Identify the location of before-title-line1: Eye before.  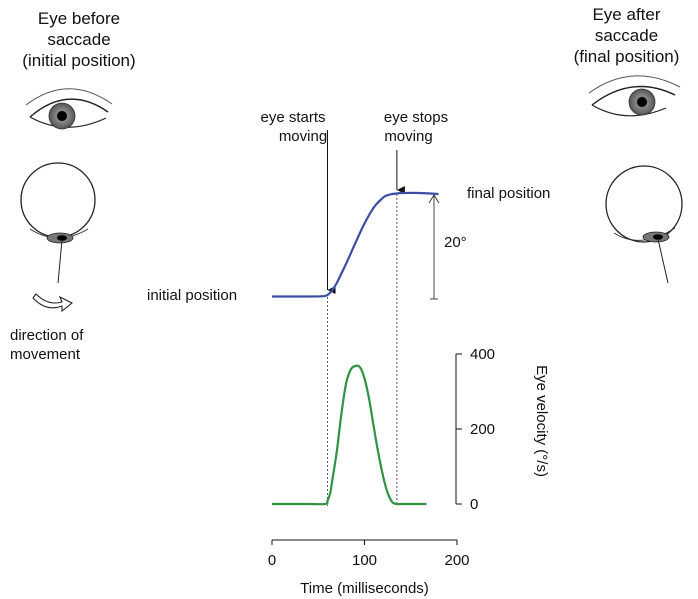
(79, 18).